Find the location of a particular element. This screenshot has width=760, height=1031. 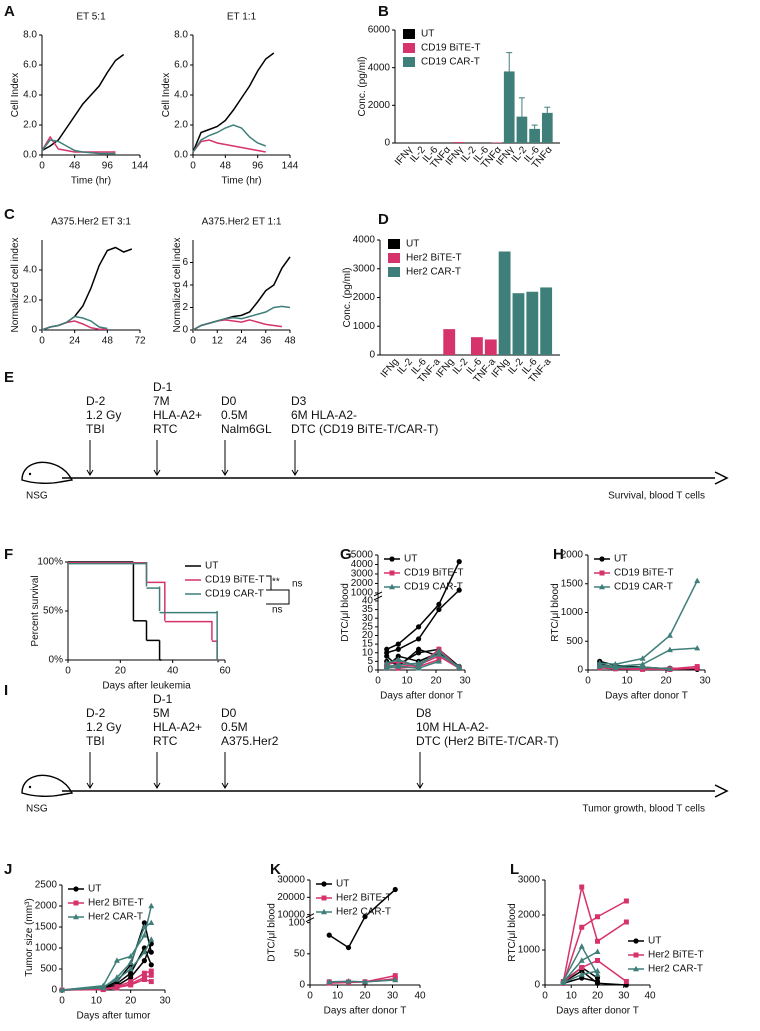

legend-label: UT is located at coordinates (620, 559).